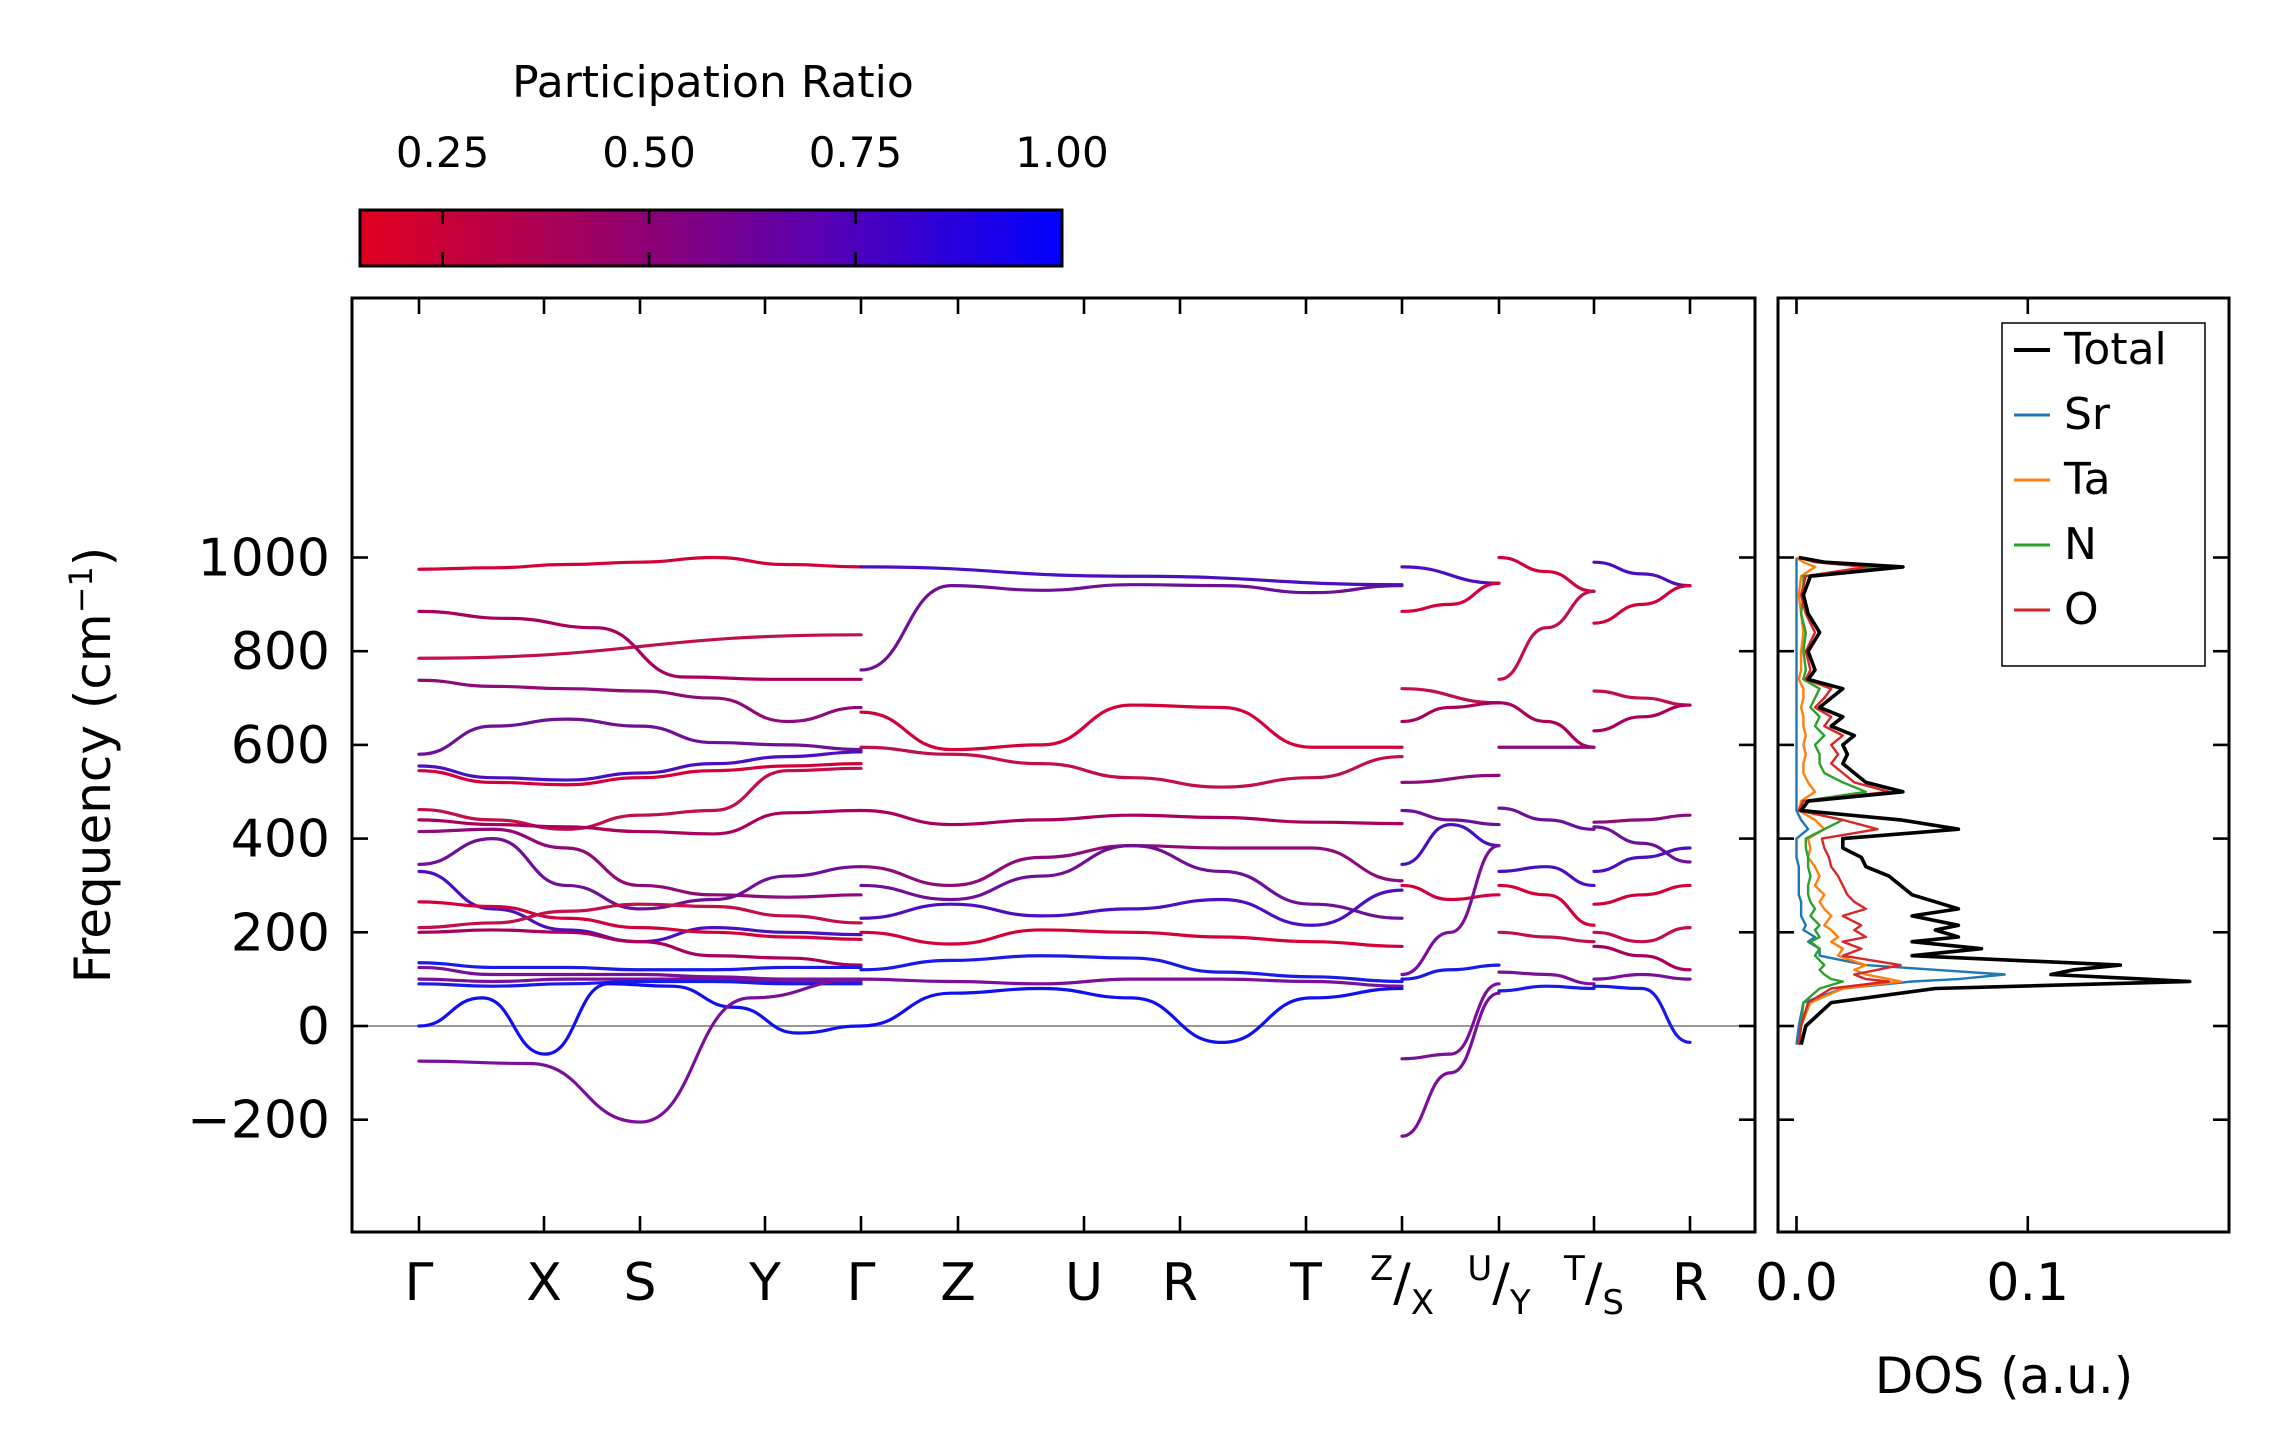 Image resolution: width=2271 pixels, height=1455 pixels. Describe the element at coordinates (1402, 1286) in the screenshot. I see `k-point-label: Z/X` at that location.